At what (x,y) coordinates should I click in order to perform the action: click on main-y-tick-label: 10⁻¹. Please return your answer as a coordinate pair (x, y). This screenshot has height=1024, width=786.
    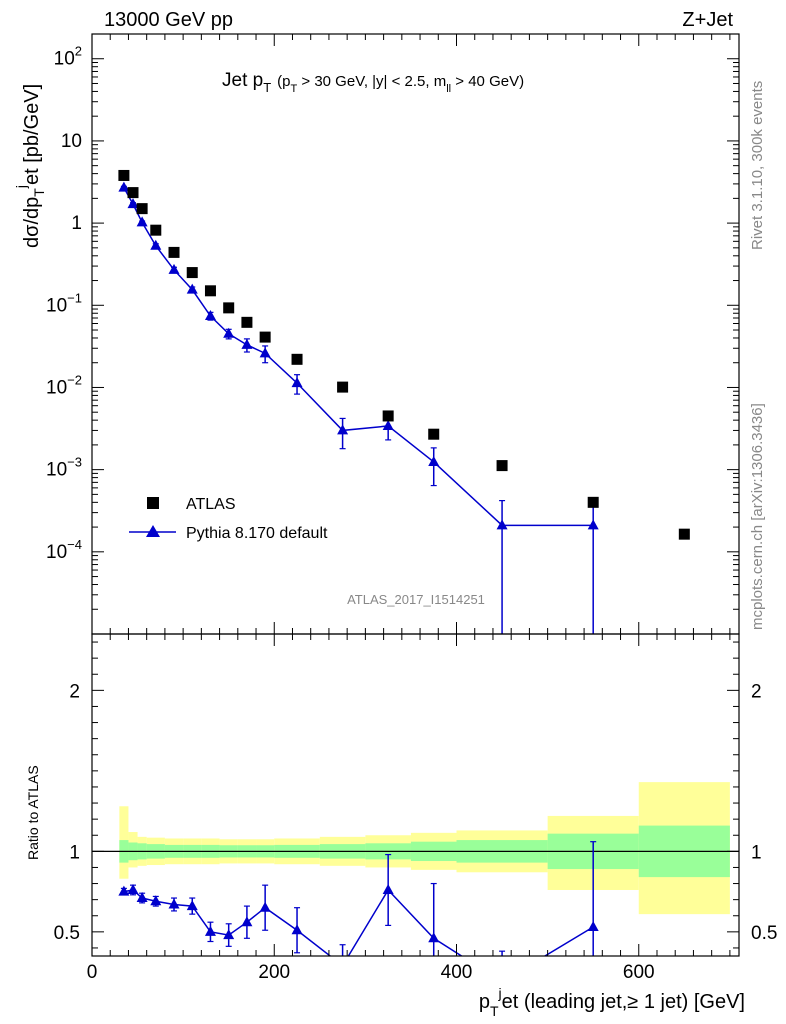
    Looking at the image, I should click on (64, 303).